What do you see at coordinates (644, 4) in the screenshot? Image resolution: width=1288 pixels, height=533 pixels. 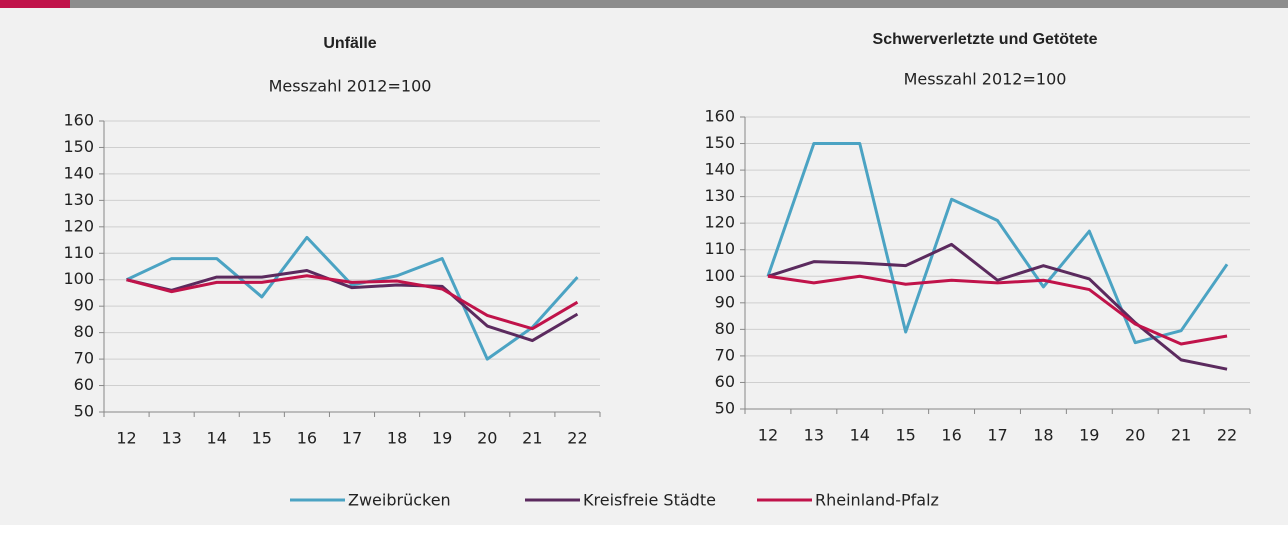 I see `top-bar` at bounding box center [644, 4].